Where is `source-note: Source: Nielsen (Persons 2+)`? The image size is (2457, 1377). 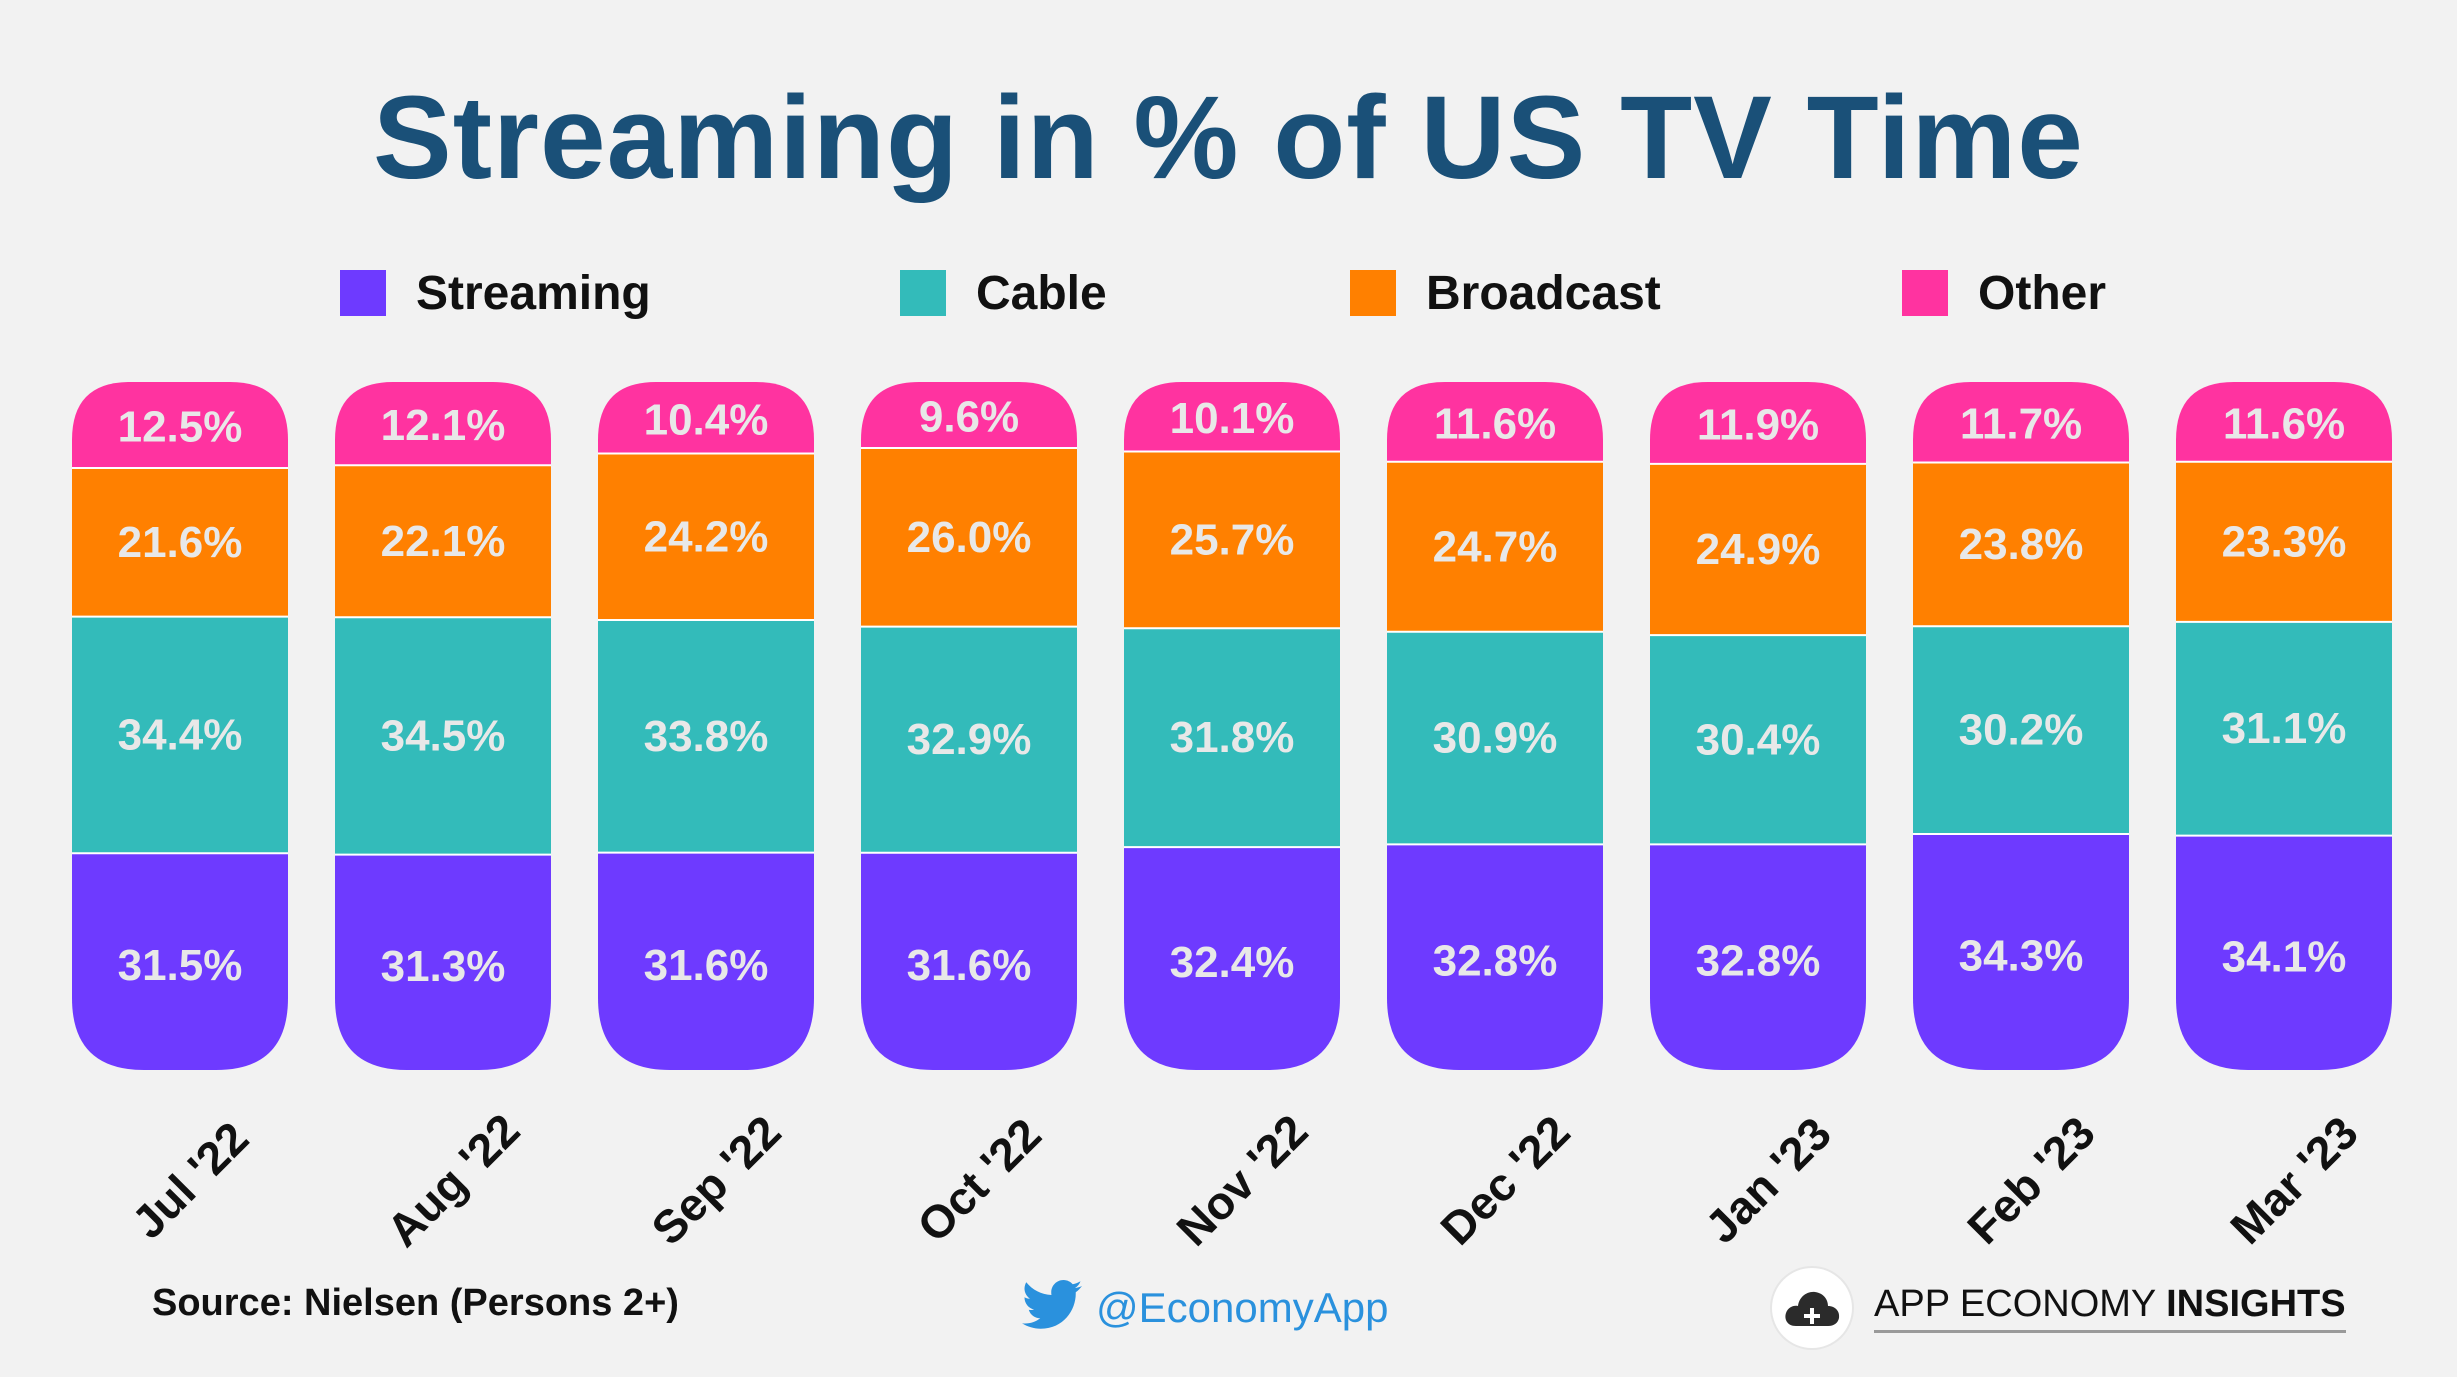
source-note: Source: Nielsen (Persons 2+) is located at coordinates (415, 1303).